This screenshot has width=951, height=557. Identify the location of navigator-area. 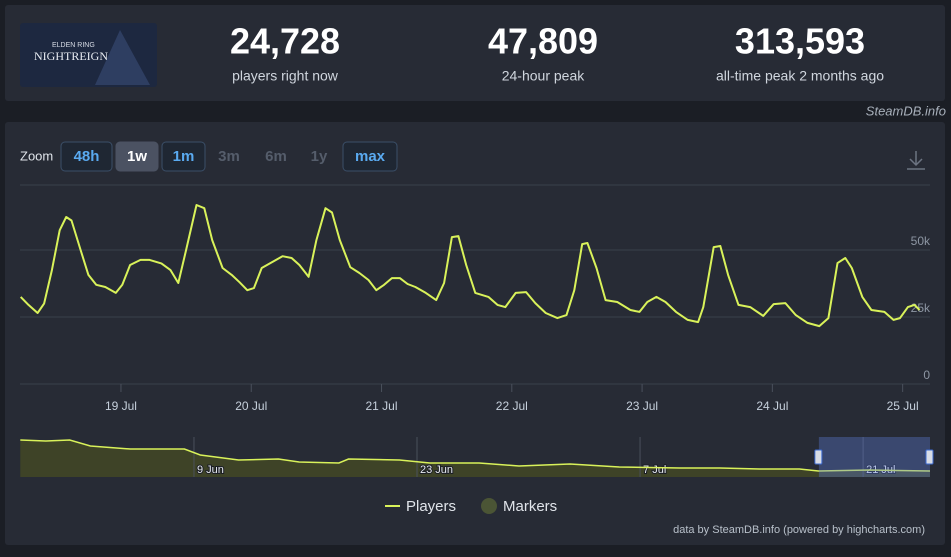
(475, 458).